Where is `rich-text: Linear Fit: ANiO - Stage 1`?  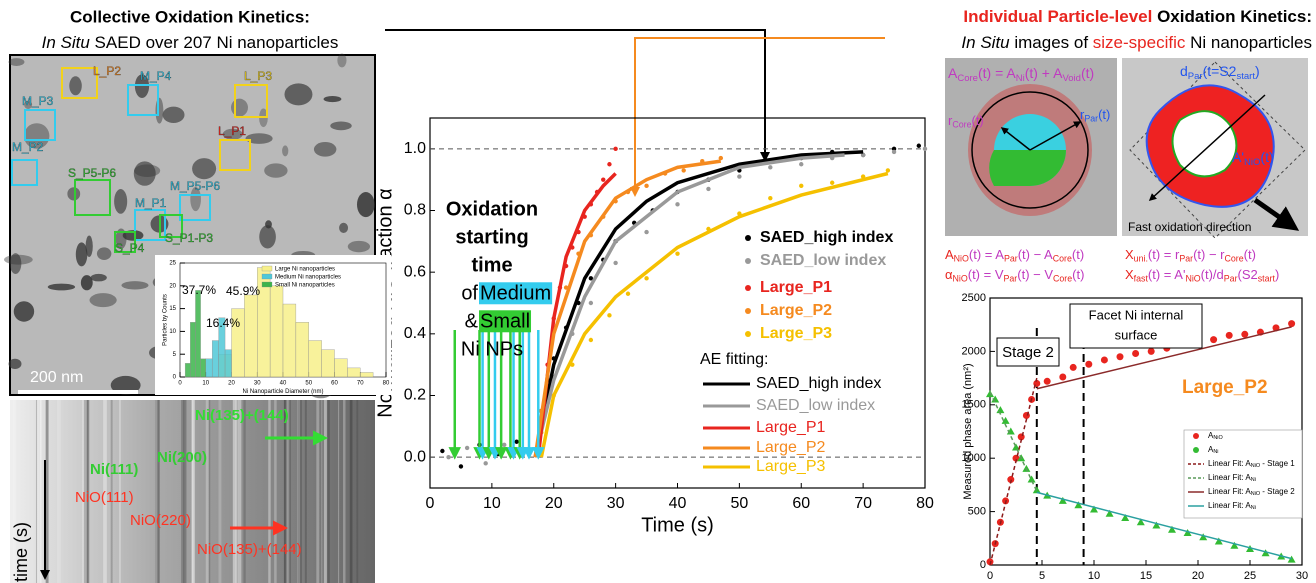
rich-text: Linear Fit: ANiO - Stage 1 is located at coordinates (1251, 464).